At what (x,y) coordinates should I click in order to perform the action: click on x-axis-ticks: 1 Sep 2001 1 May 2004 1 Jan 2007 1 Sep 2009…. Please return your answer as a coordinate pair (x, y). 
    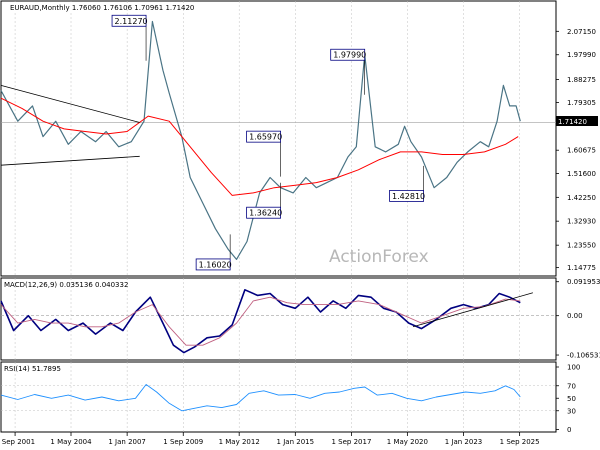
    Looking at the image, I should click on (270, 439).